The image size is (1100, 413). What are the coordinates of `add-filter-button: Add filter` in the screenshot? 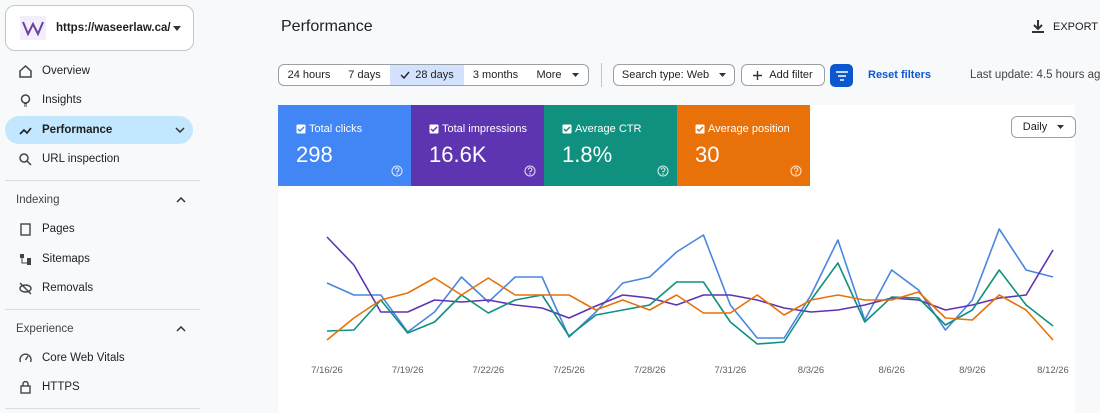 It's located at (783, 75).